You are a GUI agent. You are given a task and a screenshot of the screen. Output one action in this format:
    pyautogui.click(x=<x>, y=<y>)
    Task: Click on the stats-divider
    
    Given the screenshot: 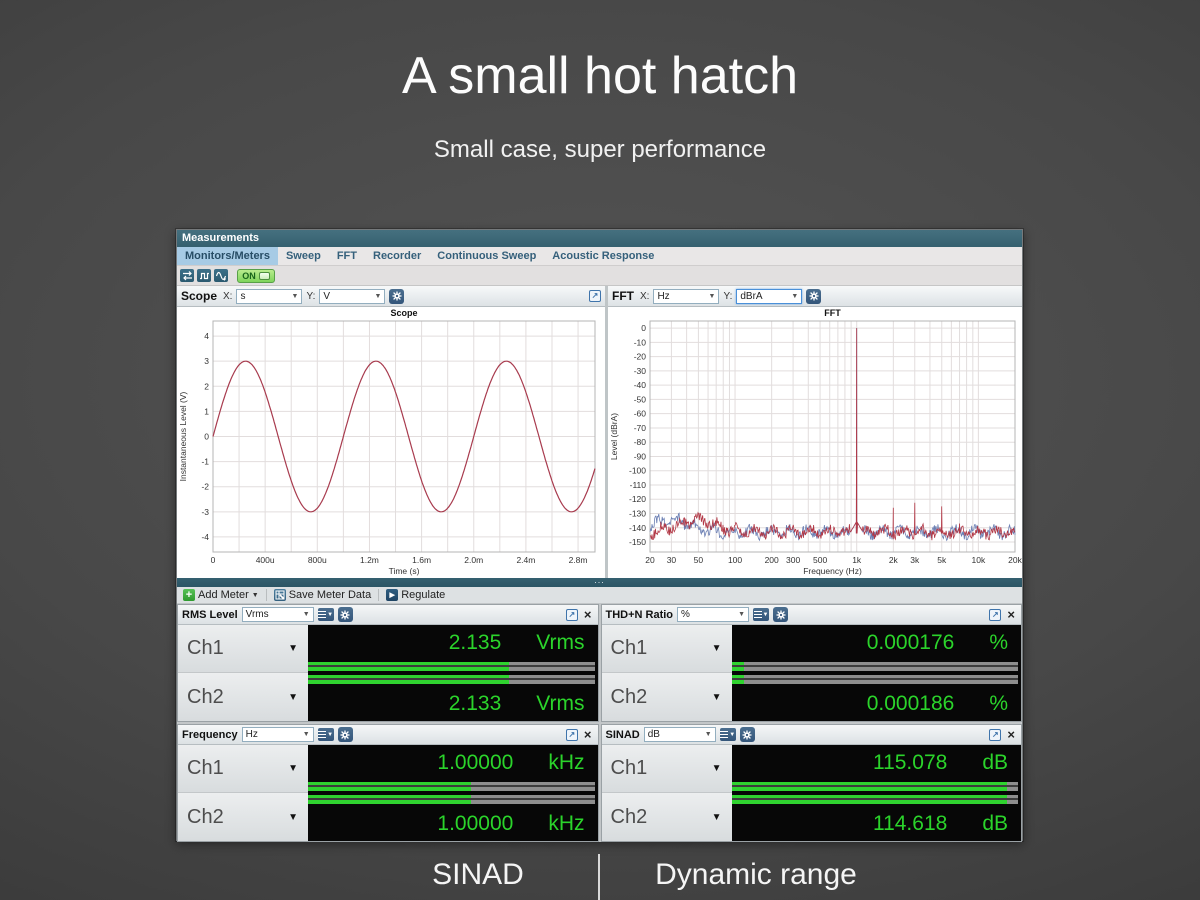 What is the action you would take?
    pyautogui.click(x=599, y=877)
    